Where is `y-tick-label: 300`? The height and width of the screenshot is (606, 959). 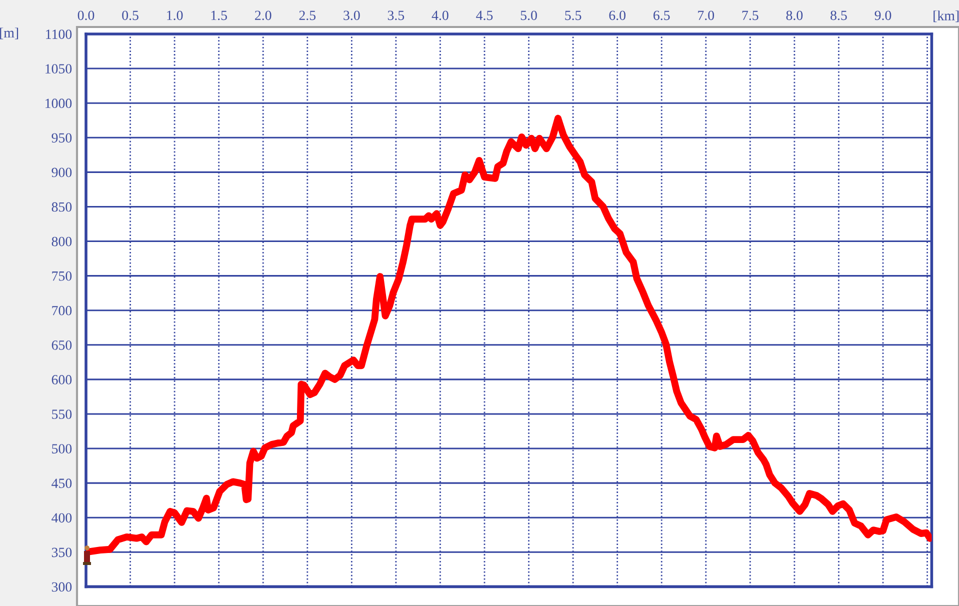
y-tick-label: 300 is located at coordinates (62, 587).